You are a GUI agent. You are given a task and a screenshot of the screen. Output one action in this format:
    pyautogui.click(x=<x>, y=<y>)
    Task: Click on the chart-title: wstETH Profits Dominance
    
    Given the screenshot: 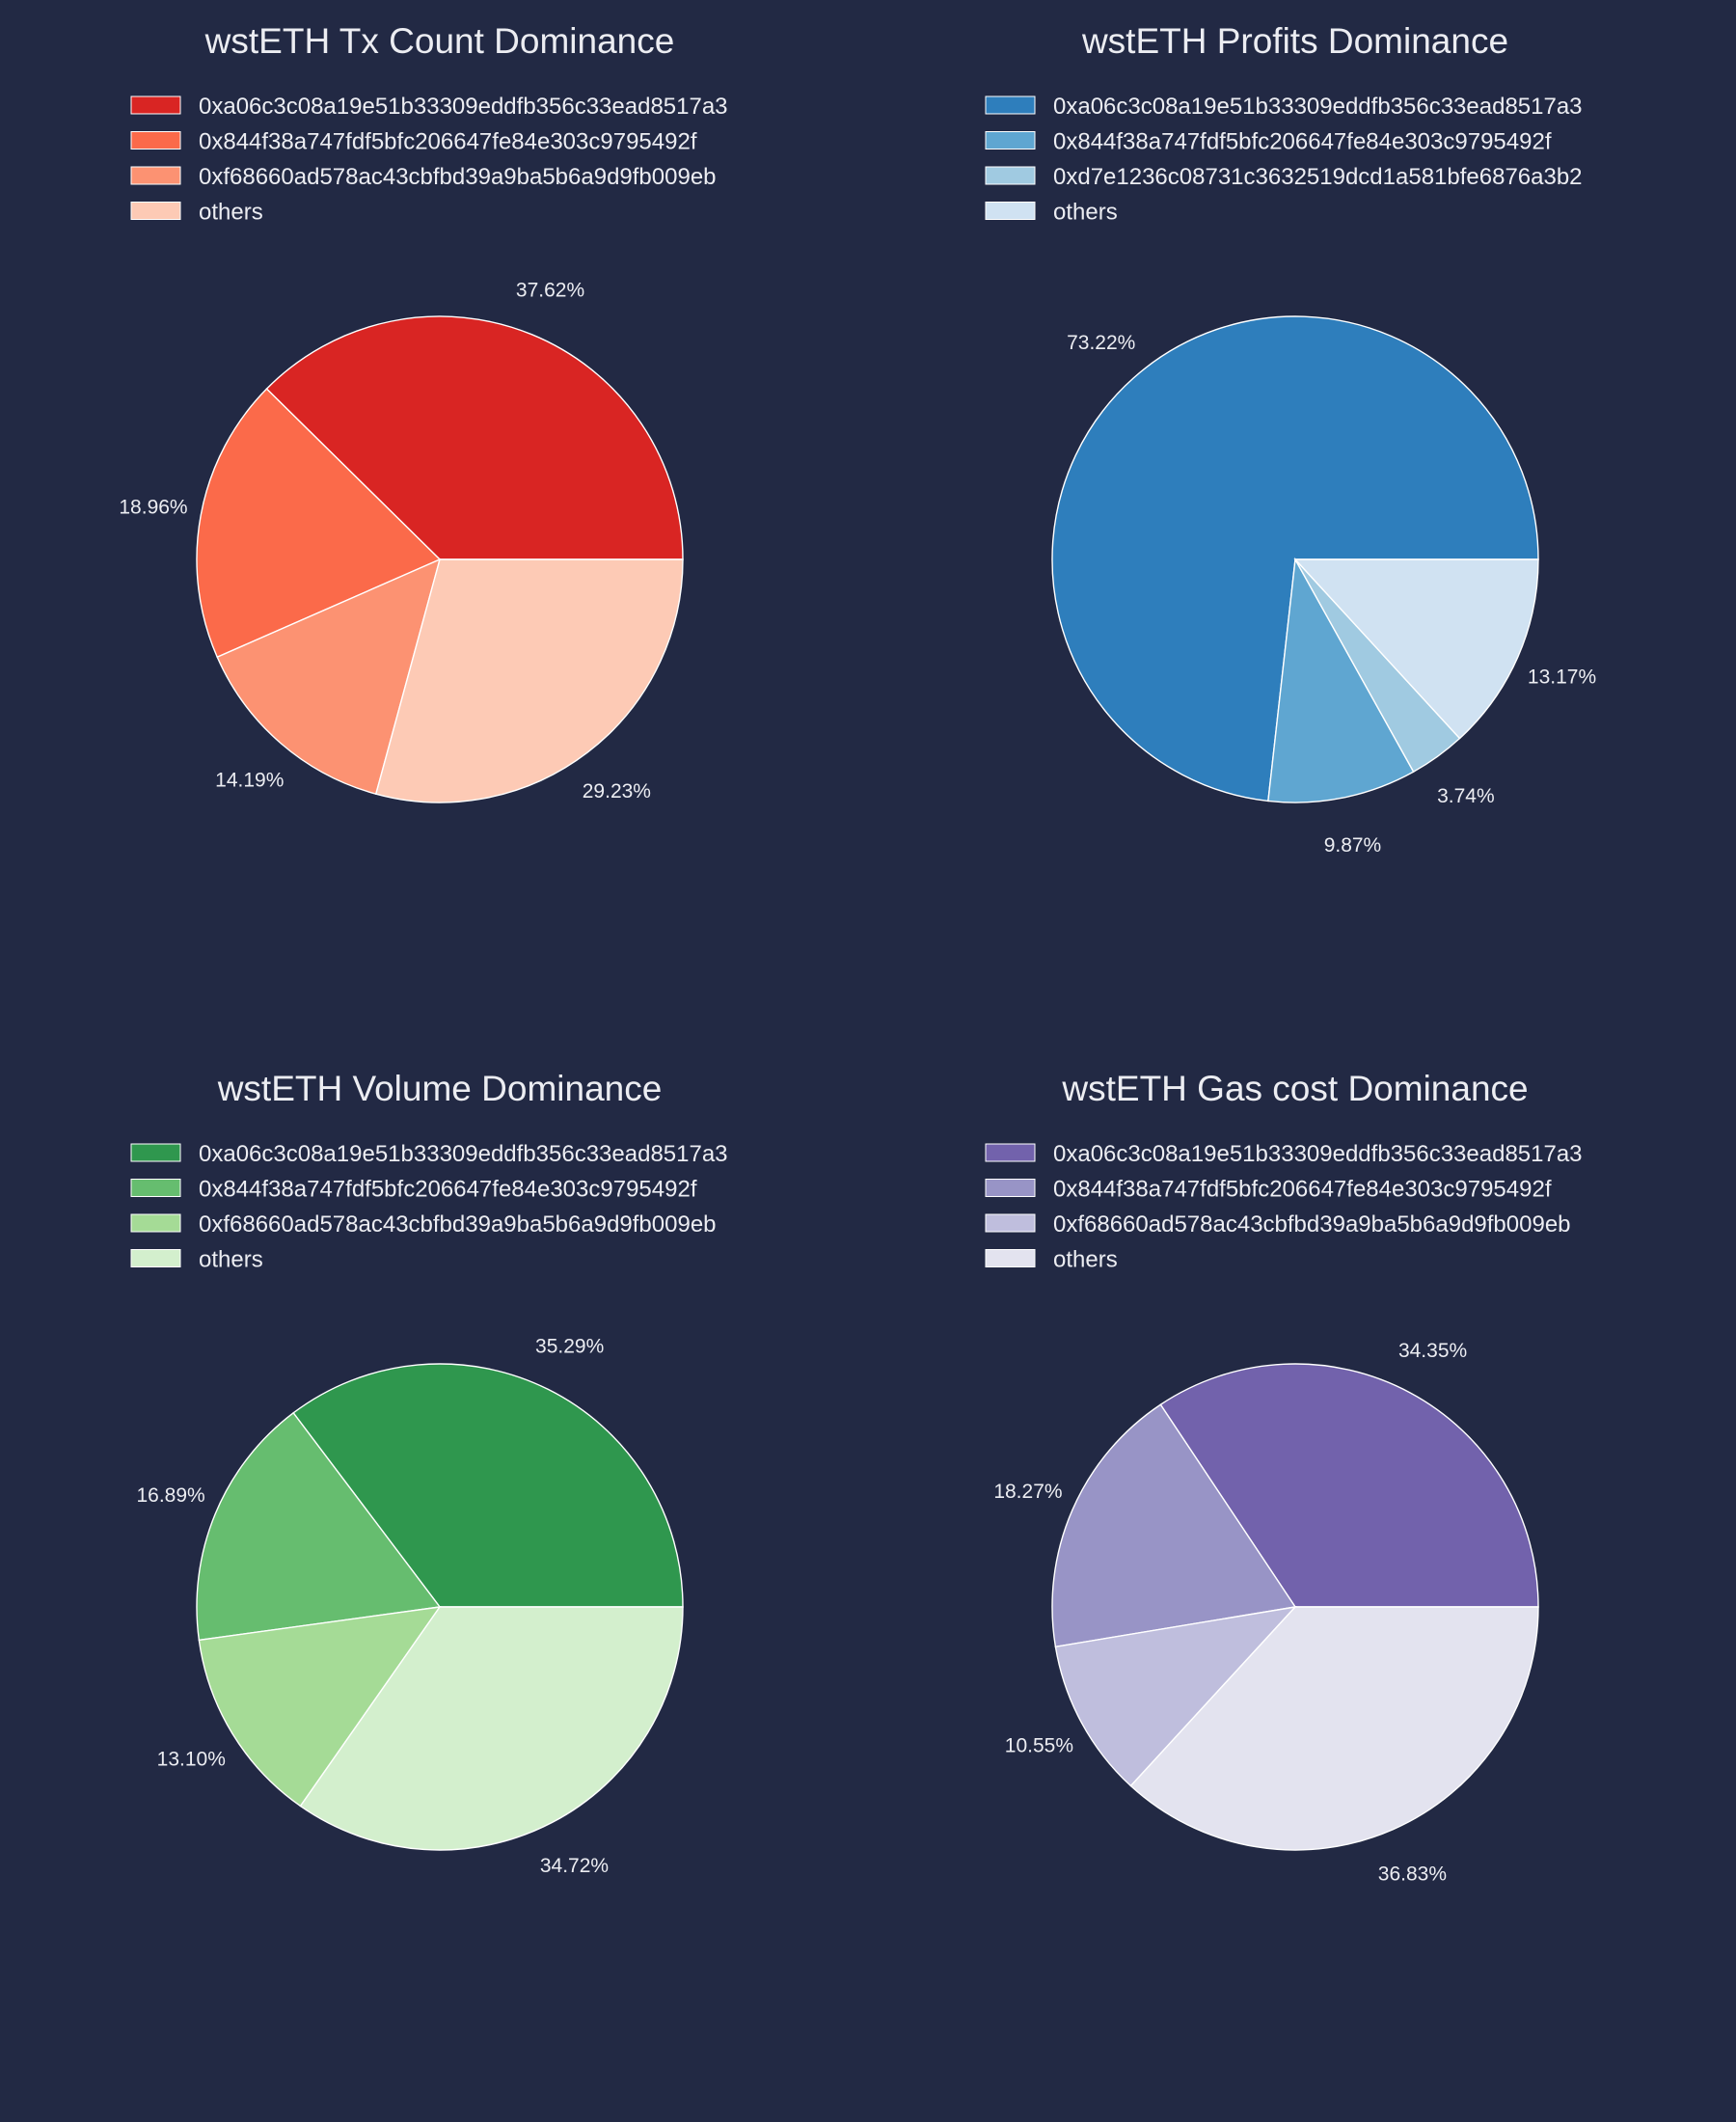 What is the action you would take?
    pyautogui.click(x=1294, y=41)
    